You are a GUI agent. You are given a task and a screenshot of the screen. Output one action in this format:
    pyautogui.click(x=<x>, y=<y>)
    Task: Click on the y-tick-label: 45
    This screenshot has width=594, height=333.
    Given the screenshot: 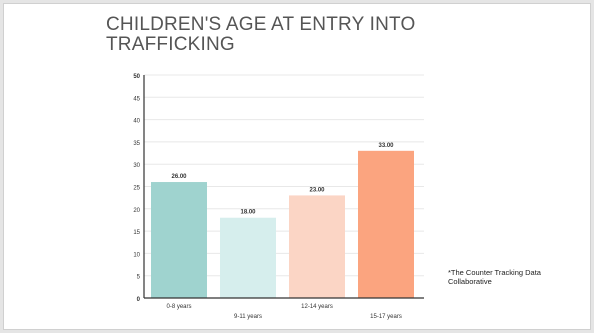 What is the action you would take?
    pyautogui.click(x=136, y=99)
    